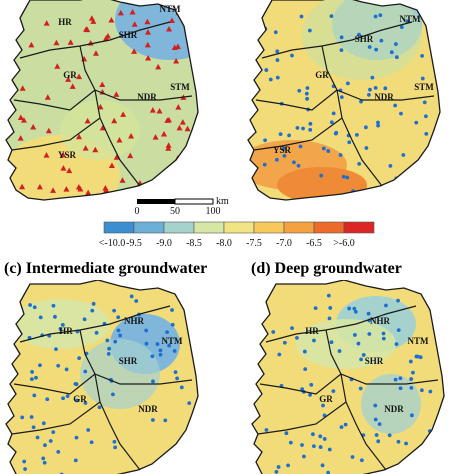 The image size is (474, 474). Describe the element at coordinates (343, 243) in the screenshot. I see `legend-label: >-6.0` at that location.